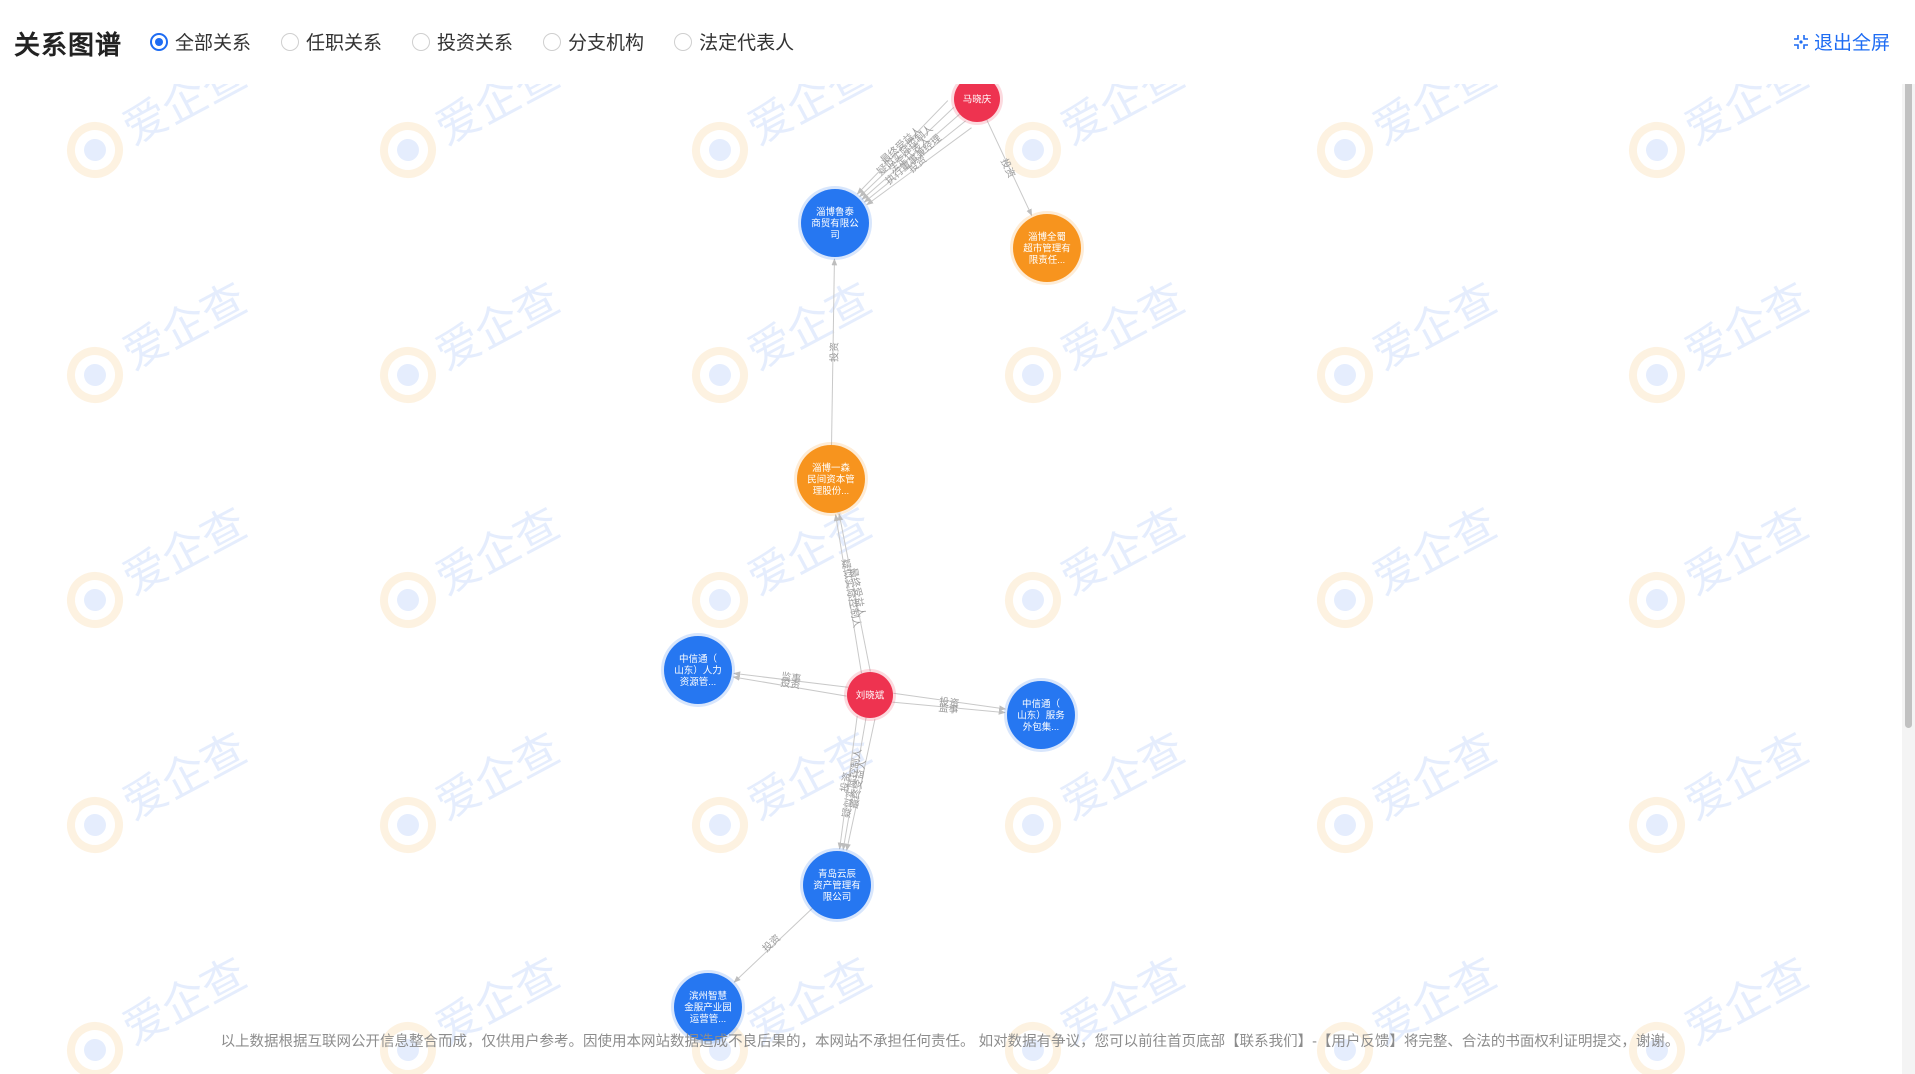 The image size is (1915, 1074). What do you see at coordinates (708, 996) in the screenshot?
I see `node-label: 滨州智慧` at bounding box center [708, 996].